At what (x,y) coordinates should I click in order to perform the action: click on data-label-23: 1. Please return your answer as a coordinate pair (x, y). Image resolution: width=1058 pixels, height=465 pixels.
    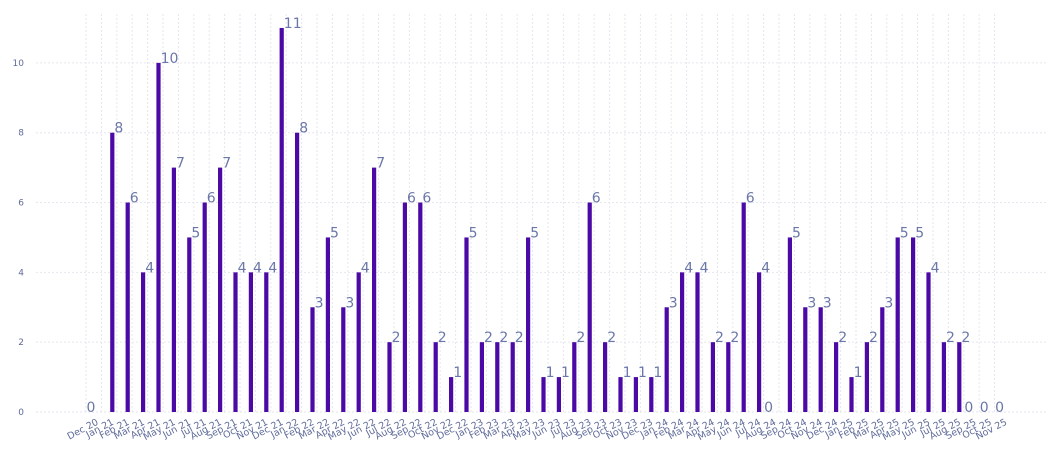
    Looking at the image, I should click on (457, 373).